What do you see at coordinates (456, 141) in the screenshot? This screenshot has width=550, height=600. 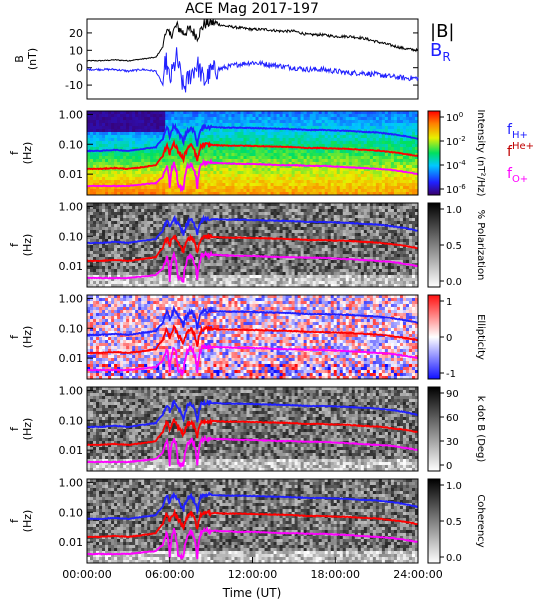 I see `colorbar-tick-label: 10-2` at bounding box center [456, 141].